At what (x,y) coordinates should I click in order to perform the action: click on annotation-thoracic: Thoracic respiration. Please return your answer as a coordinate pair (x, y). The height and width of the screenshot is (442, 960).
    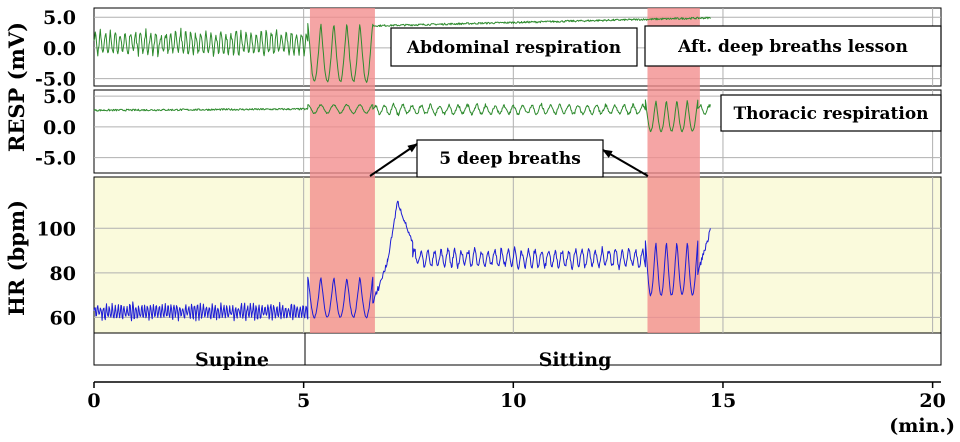
    Looking at the image, I should click on (831, 113).